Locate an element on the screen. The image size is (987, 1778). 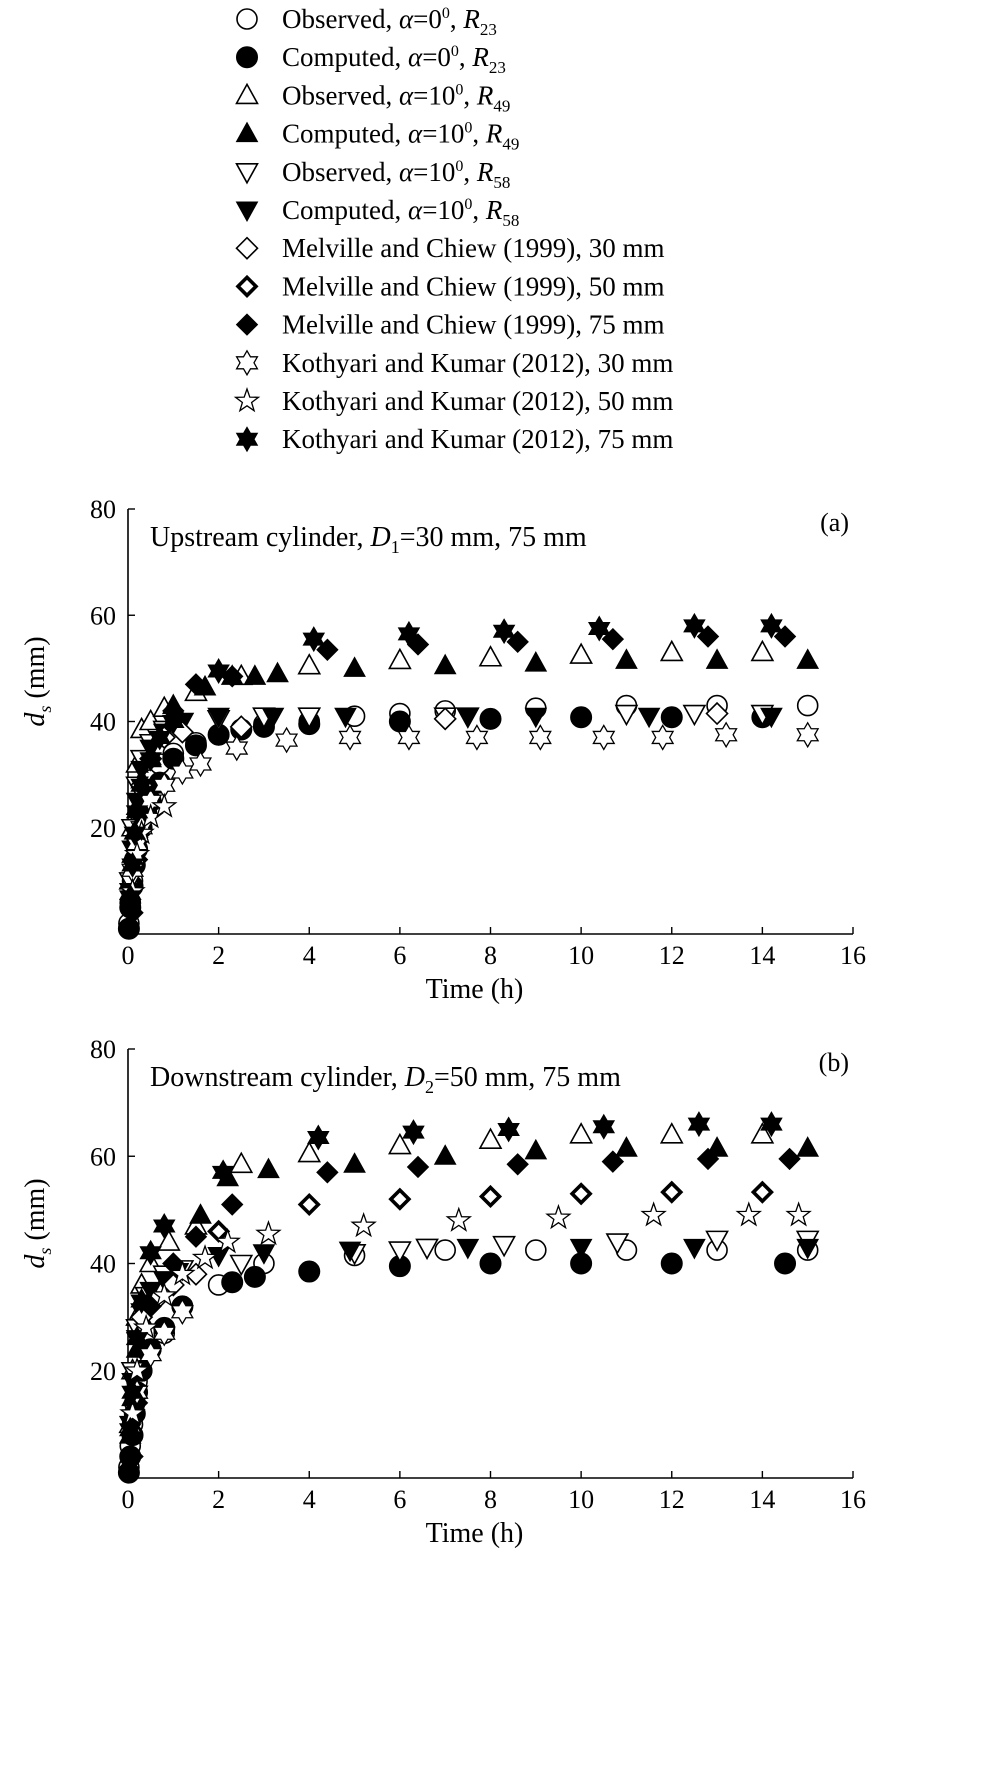
y-tick-label: 20 is located at coordinates (103, 1371).